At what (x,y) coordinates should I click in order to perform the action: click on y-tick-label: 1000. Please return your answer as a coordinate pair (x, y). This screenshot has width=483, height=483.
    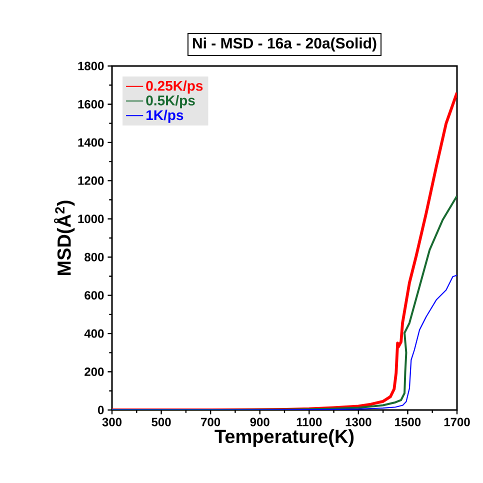
    Looking at the image, I should click on (91, 219).